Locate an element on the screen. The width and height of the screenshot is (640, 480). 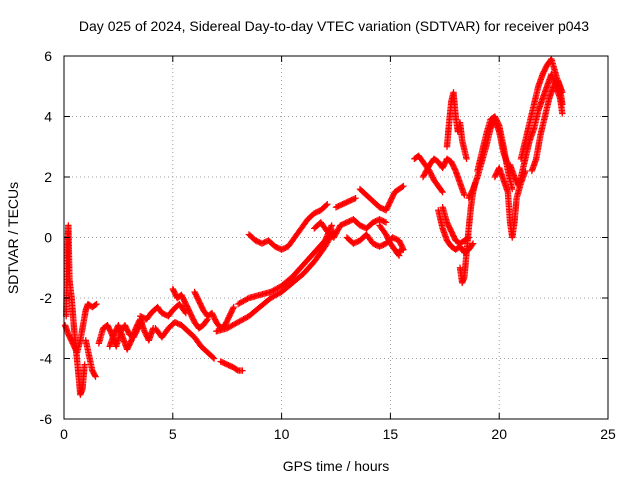
x-tick-label: 20 is located at coordinates (499, 434).